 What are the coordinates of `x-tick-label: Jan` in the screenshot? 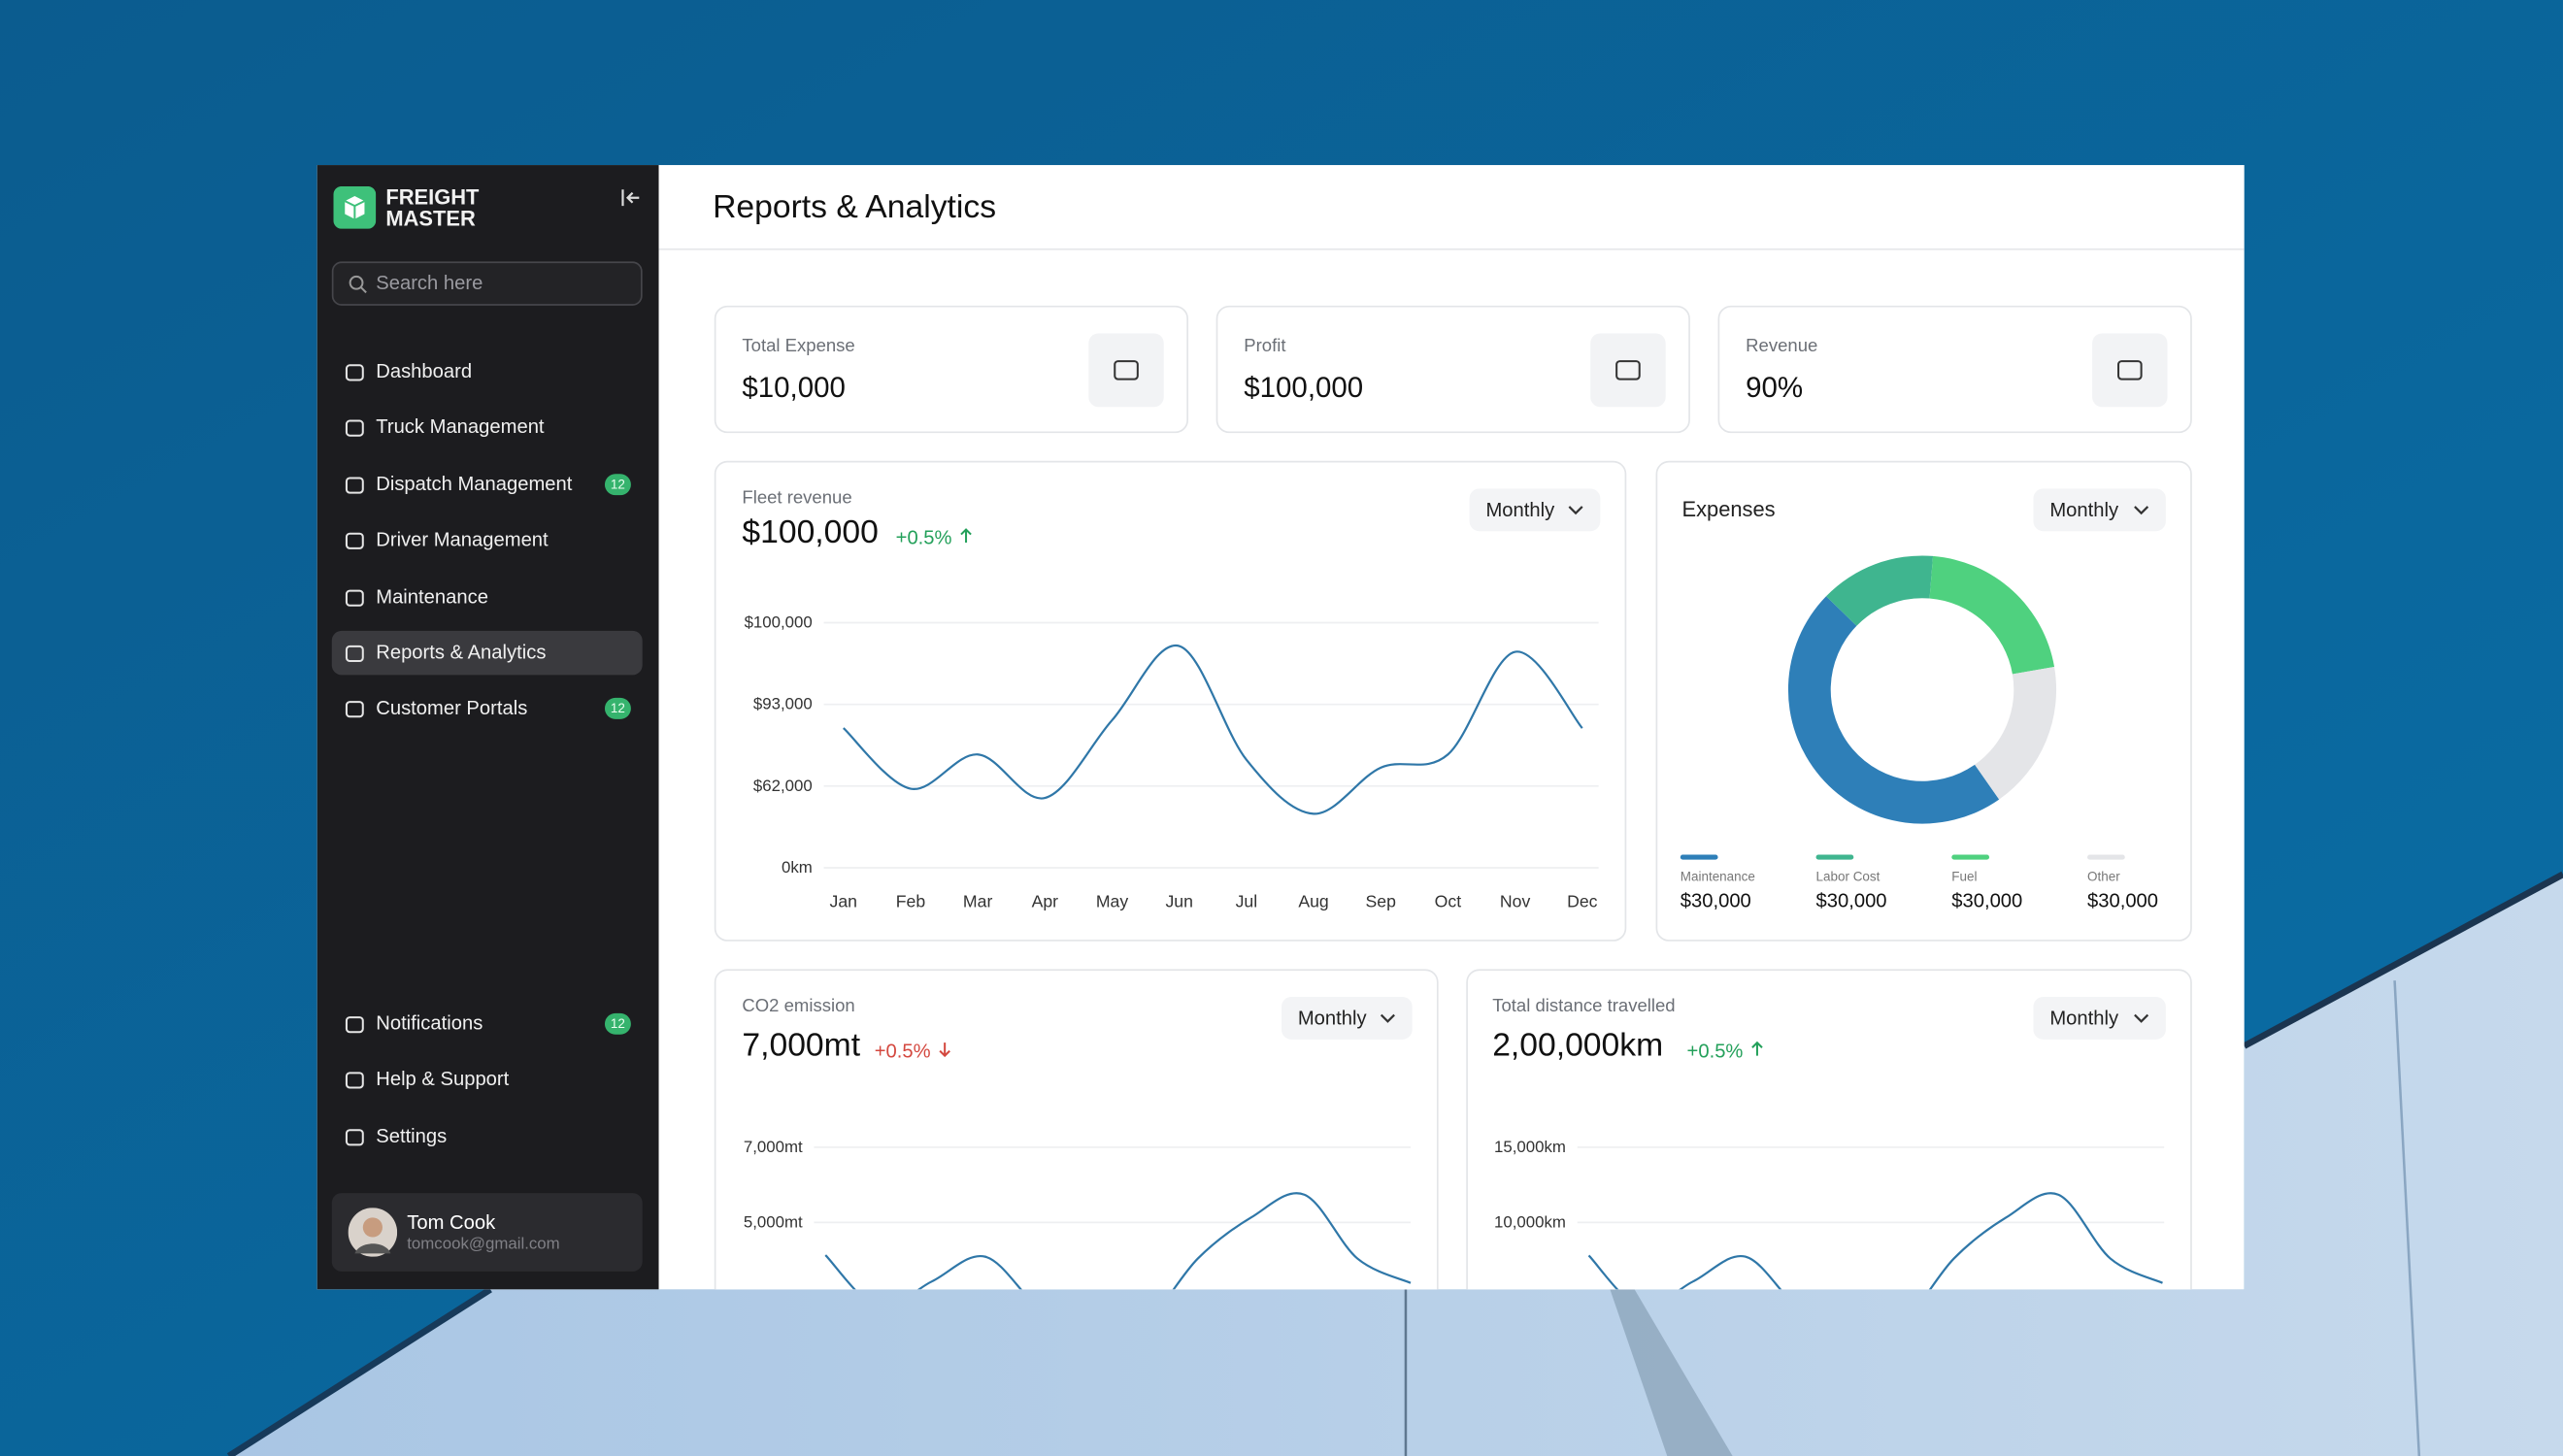 It's located at (843, 900).